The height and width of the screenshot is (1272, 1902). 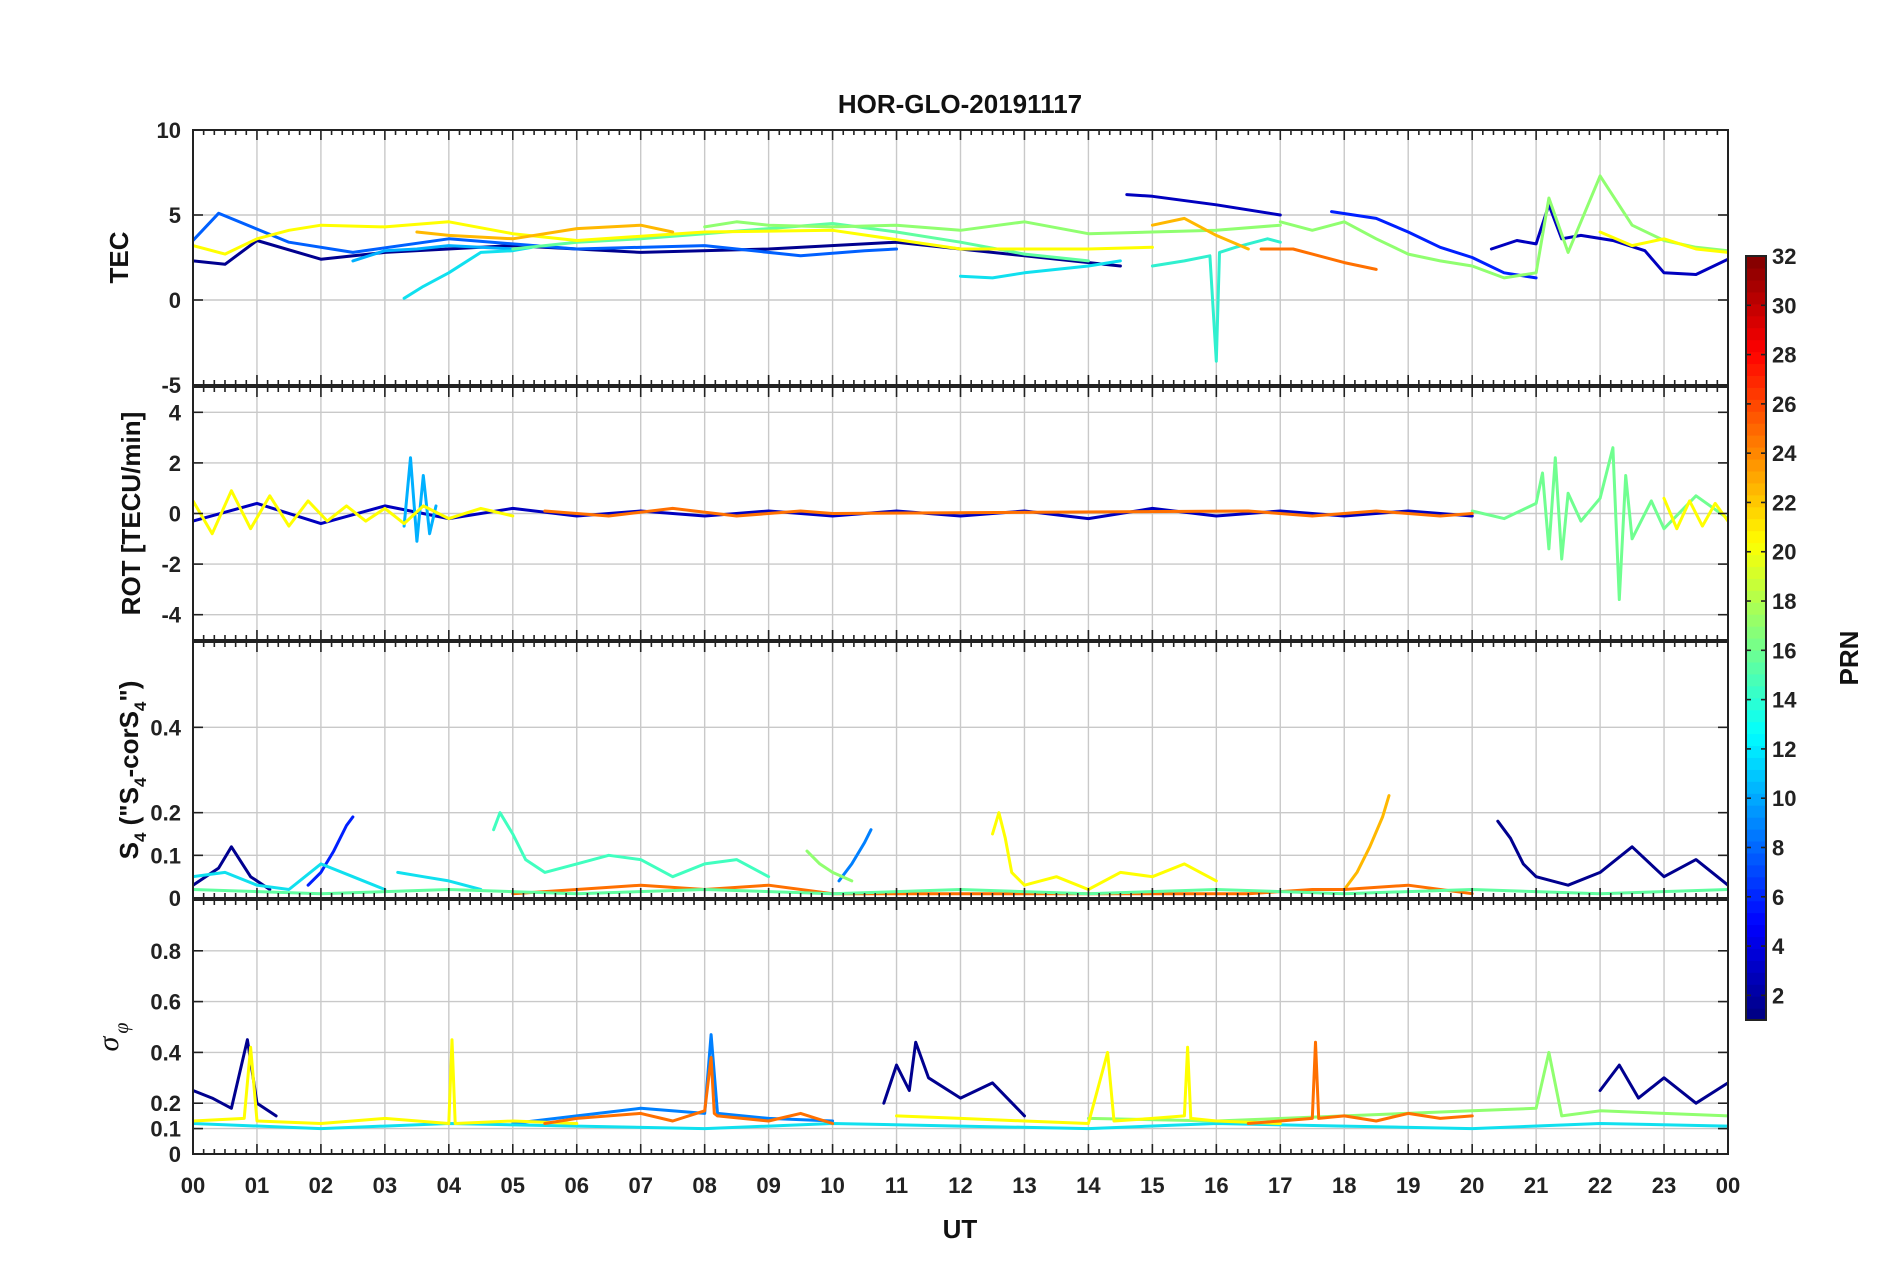 What do you see at coordinates (704, 1185) in the screenshot?
I see `x-tick-label: 08` at bounding box center [704, 1185].